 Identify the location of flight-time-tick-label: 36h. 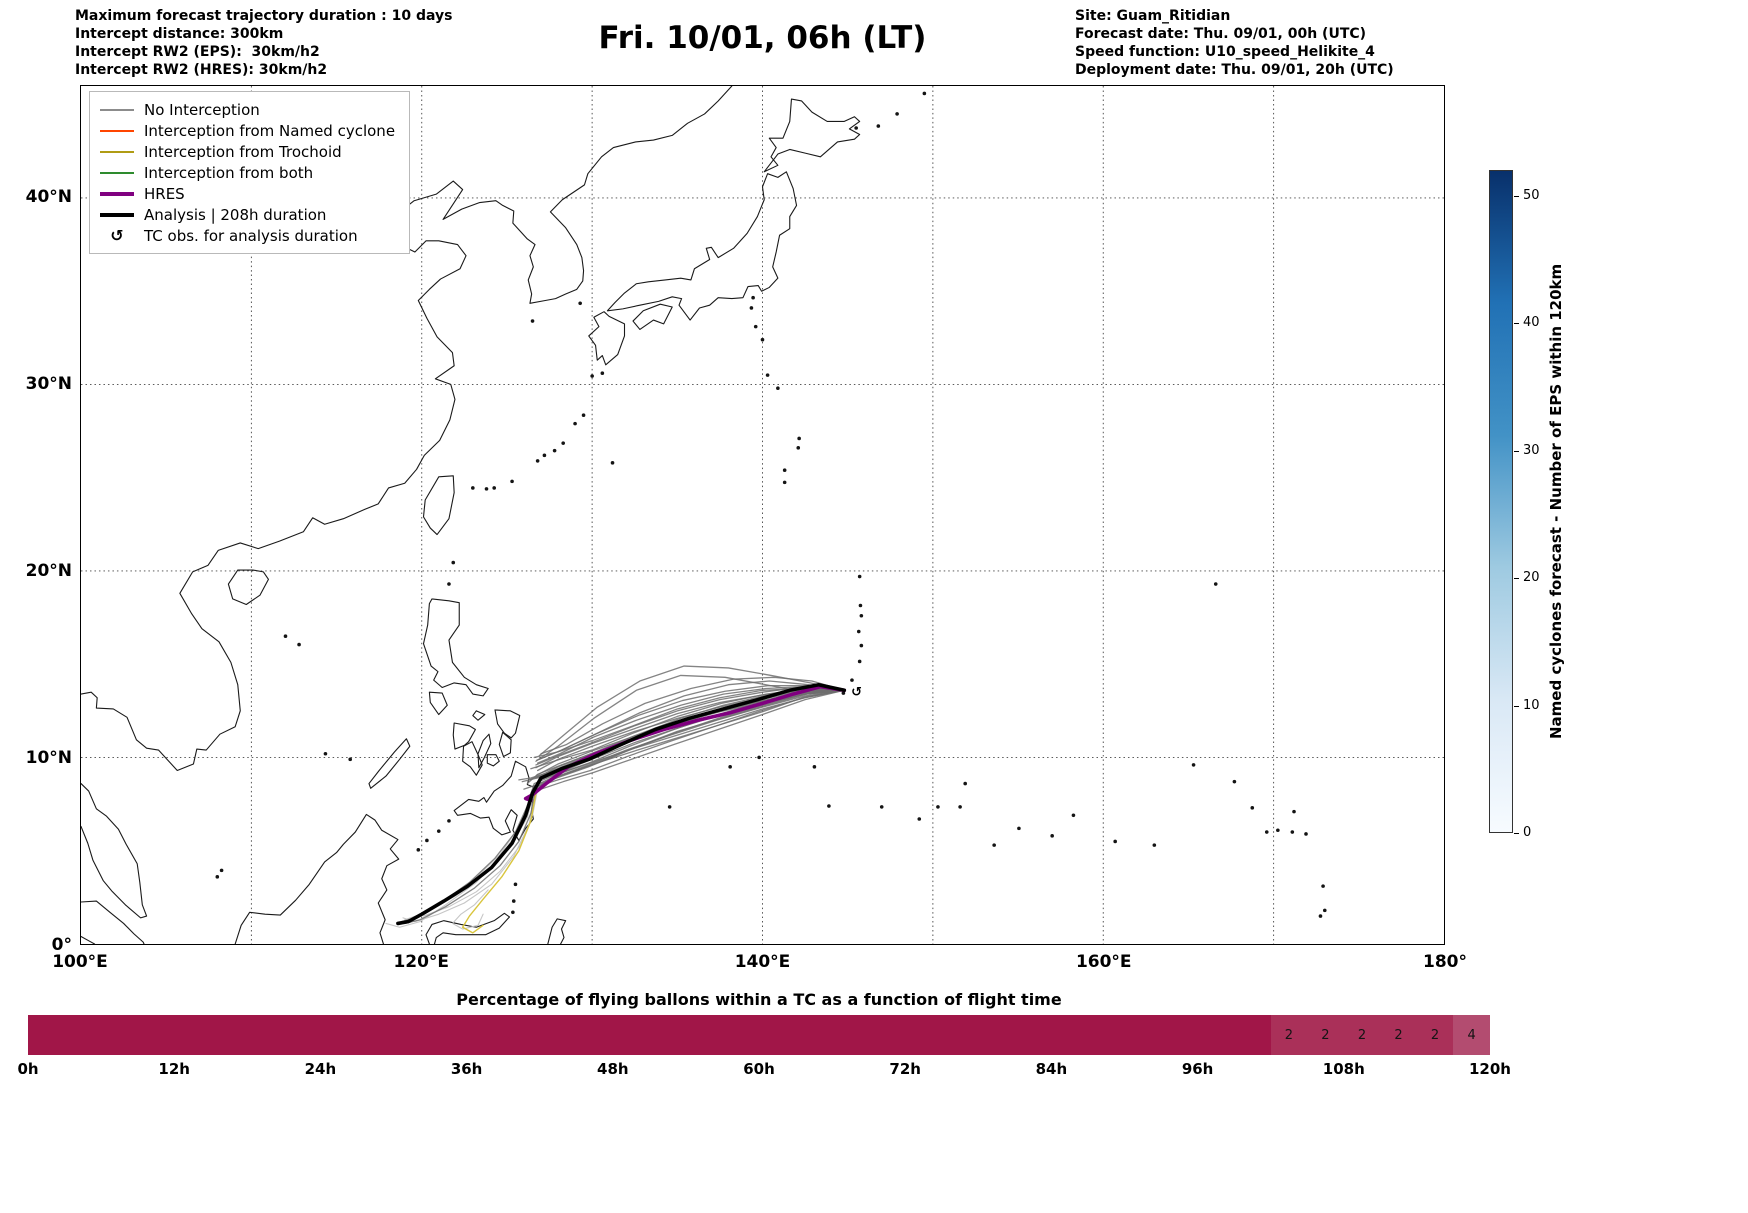
(466, 1069).